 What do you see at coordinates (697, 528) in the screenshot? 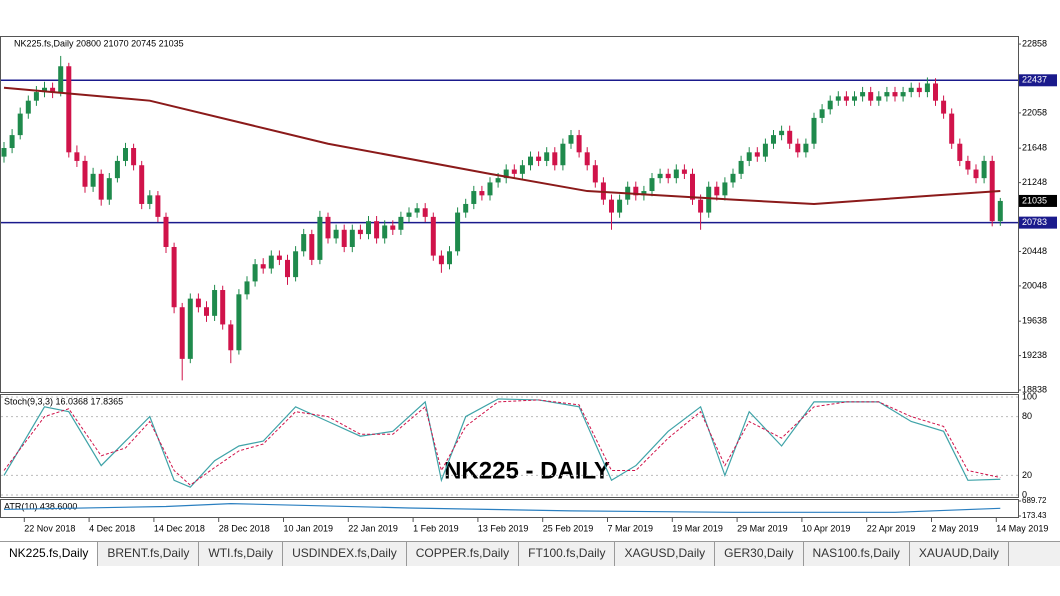
I see `x-tick-label: 19 Mar 2019` at bounding box center [697, 528].